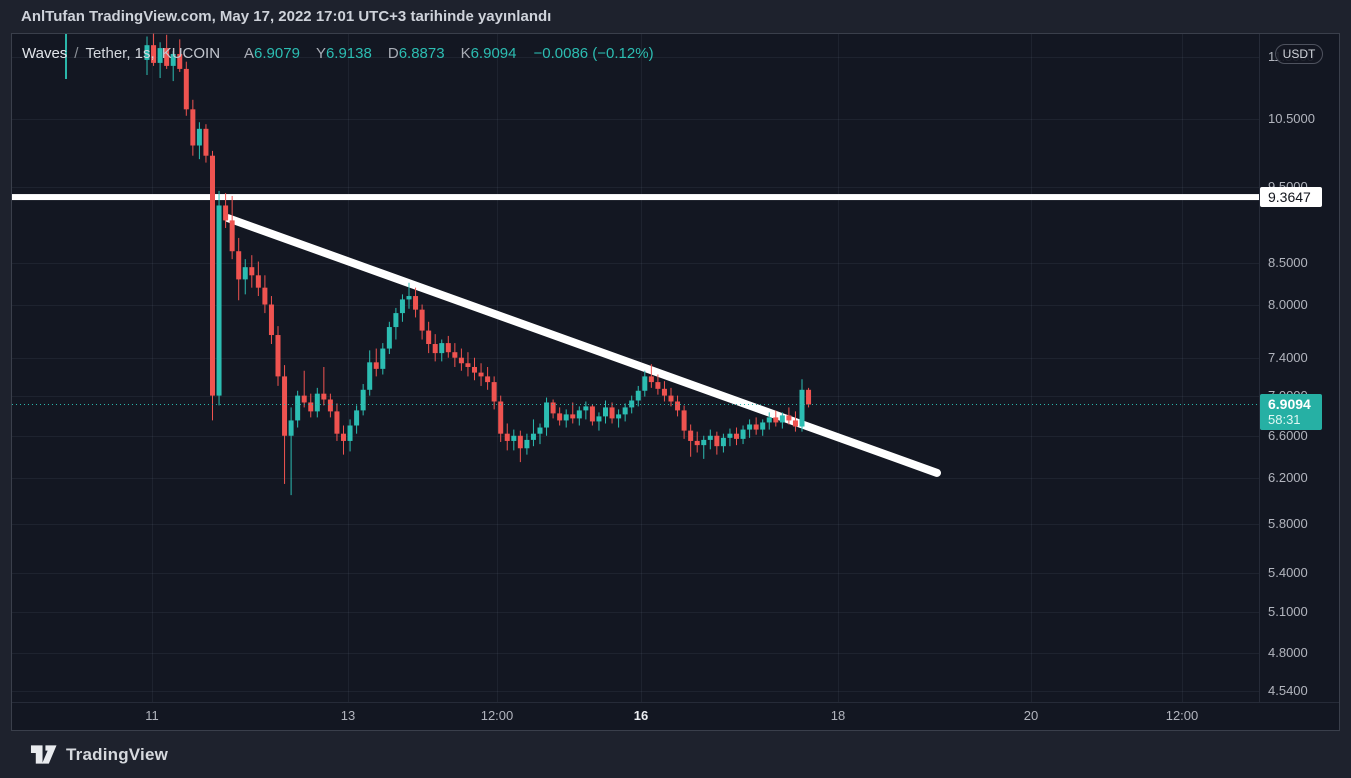  What do you see at coordinates (635, 197) in the screenshot?
I see `horizontal-line-drawing` at bounding box center [635, 197].